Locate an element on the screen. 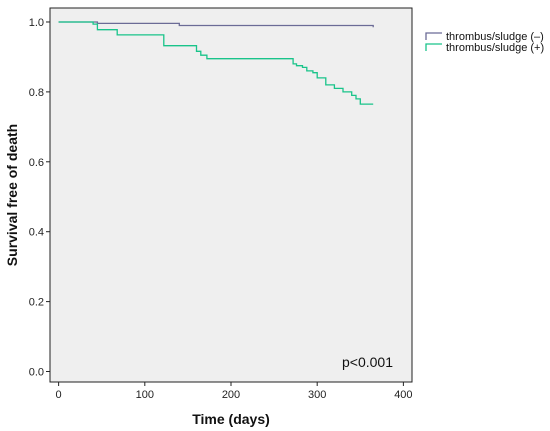 This screenshot has width=550, height=431. x-tick-label: 0 is located at coordinates (59, 395).